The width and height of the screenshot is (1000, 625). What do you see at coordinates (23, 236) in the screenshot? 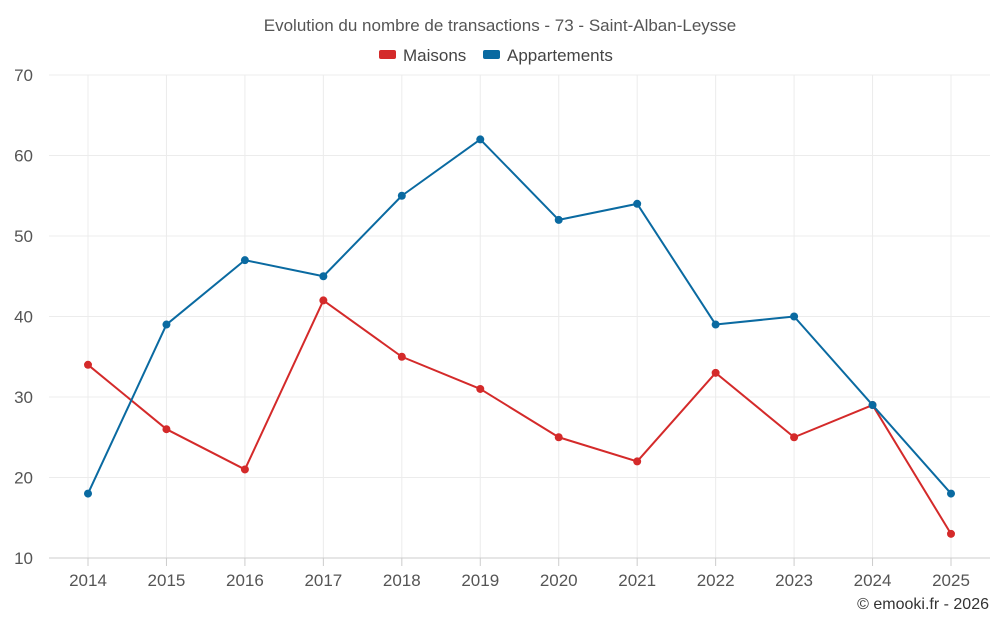
I see `y-tick-label: 50` at bounding box center [23, 236].